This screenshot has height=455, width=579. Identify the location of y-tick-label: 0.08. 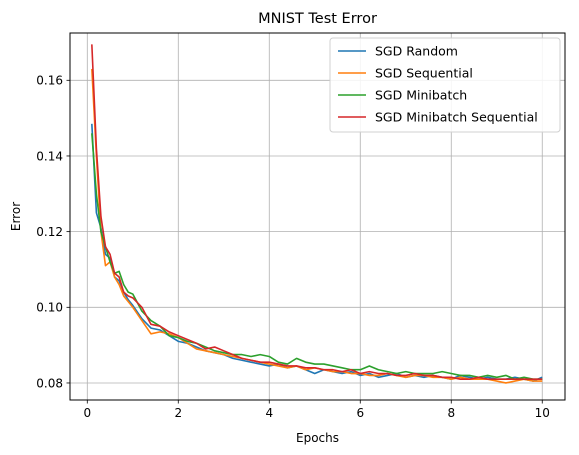
(49, 383).